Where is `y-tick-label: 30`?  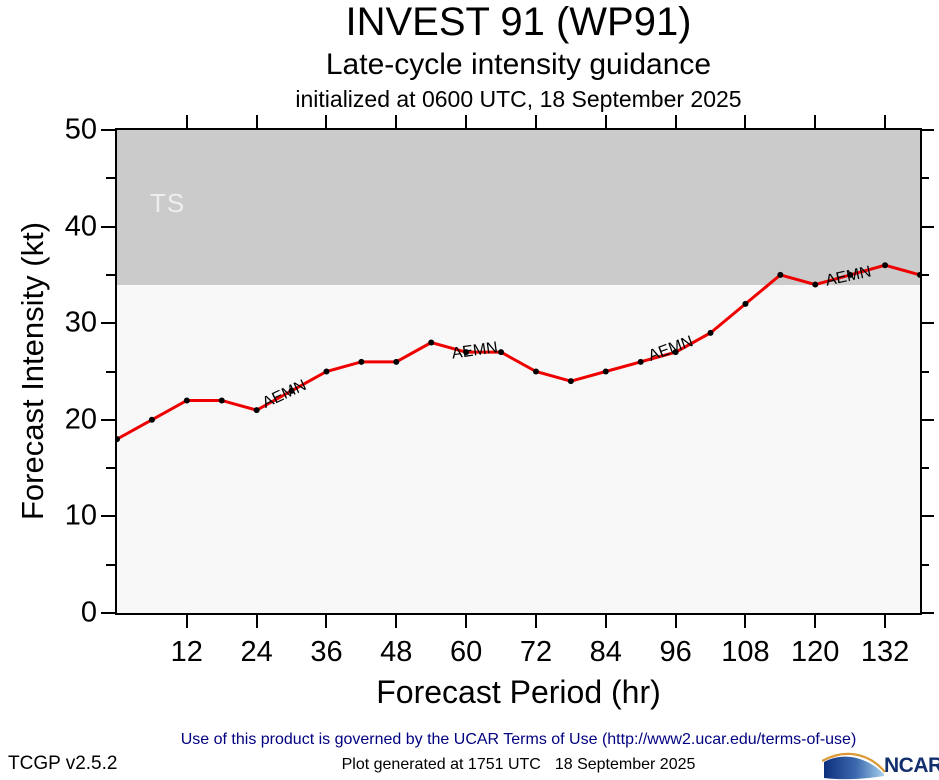
y-tick-label: 30 is located at coordinates (80, 322).